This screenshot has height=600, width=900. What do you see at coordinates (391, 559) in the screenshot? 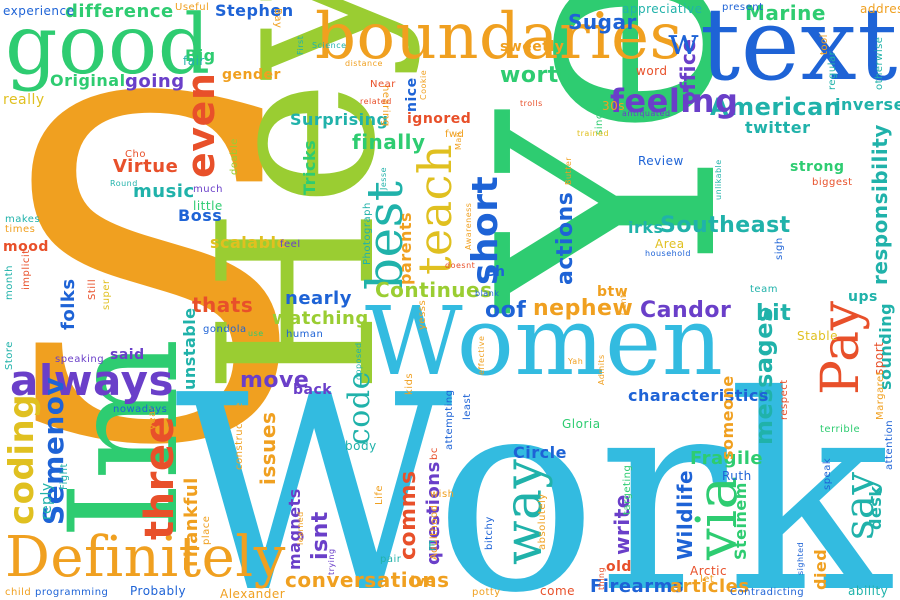
I see `word-pair: pair` at bounding box center [391, 559].